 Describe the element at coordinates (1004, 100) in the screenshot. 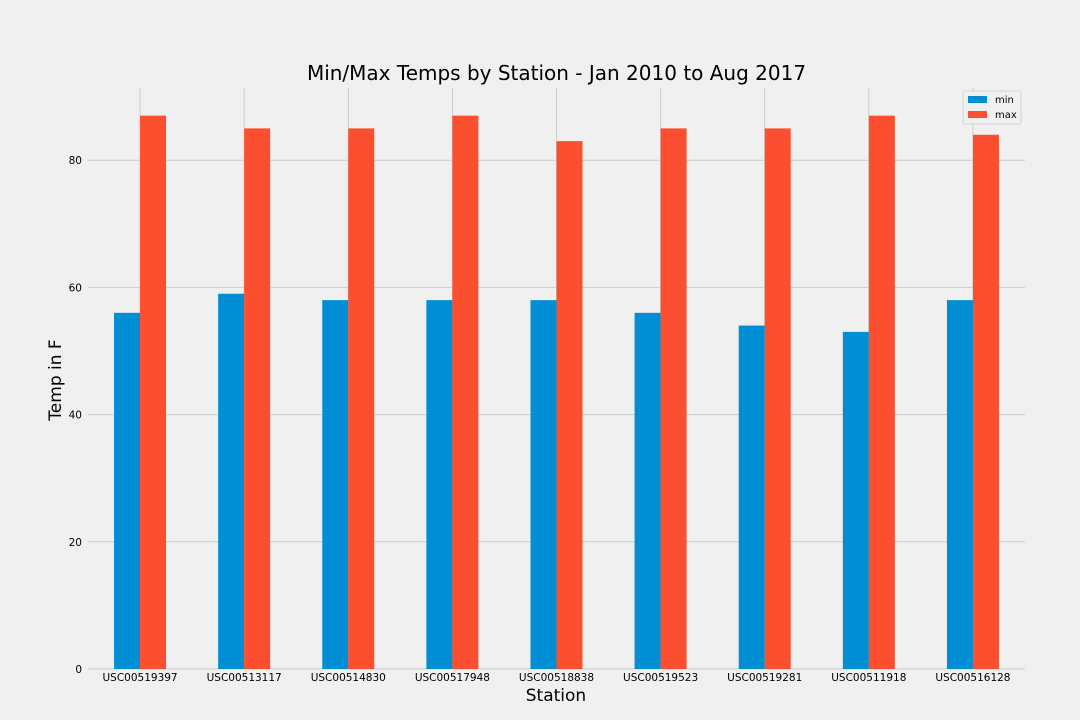

I see `legend-label-min: min` at that location.